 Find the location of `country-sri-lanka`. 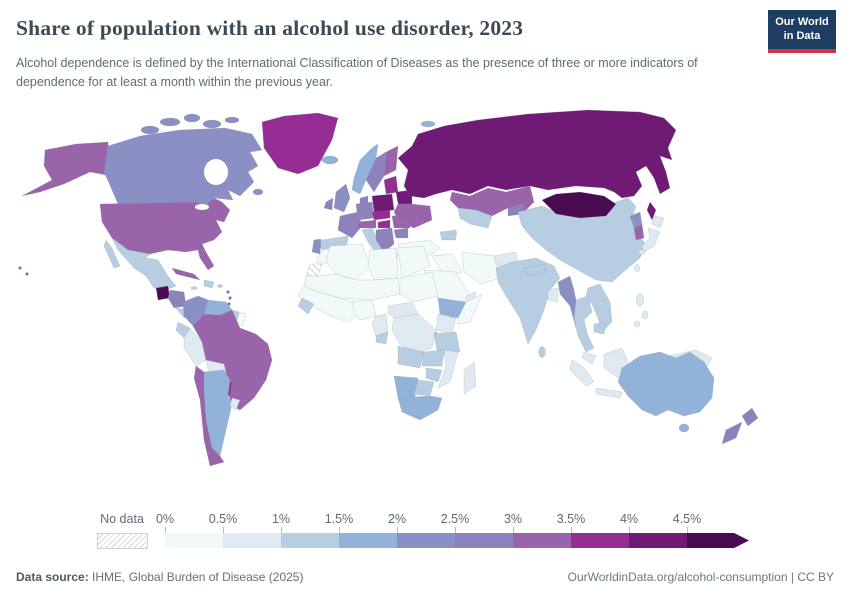

country-sri-lanka is located at coordinates (542, 352).